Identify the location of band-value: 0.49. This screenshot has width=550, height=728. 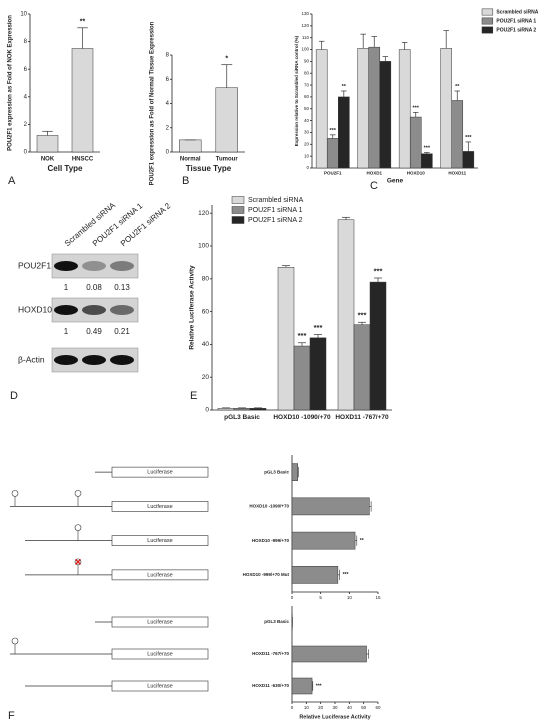
(94, 331).